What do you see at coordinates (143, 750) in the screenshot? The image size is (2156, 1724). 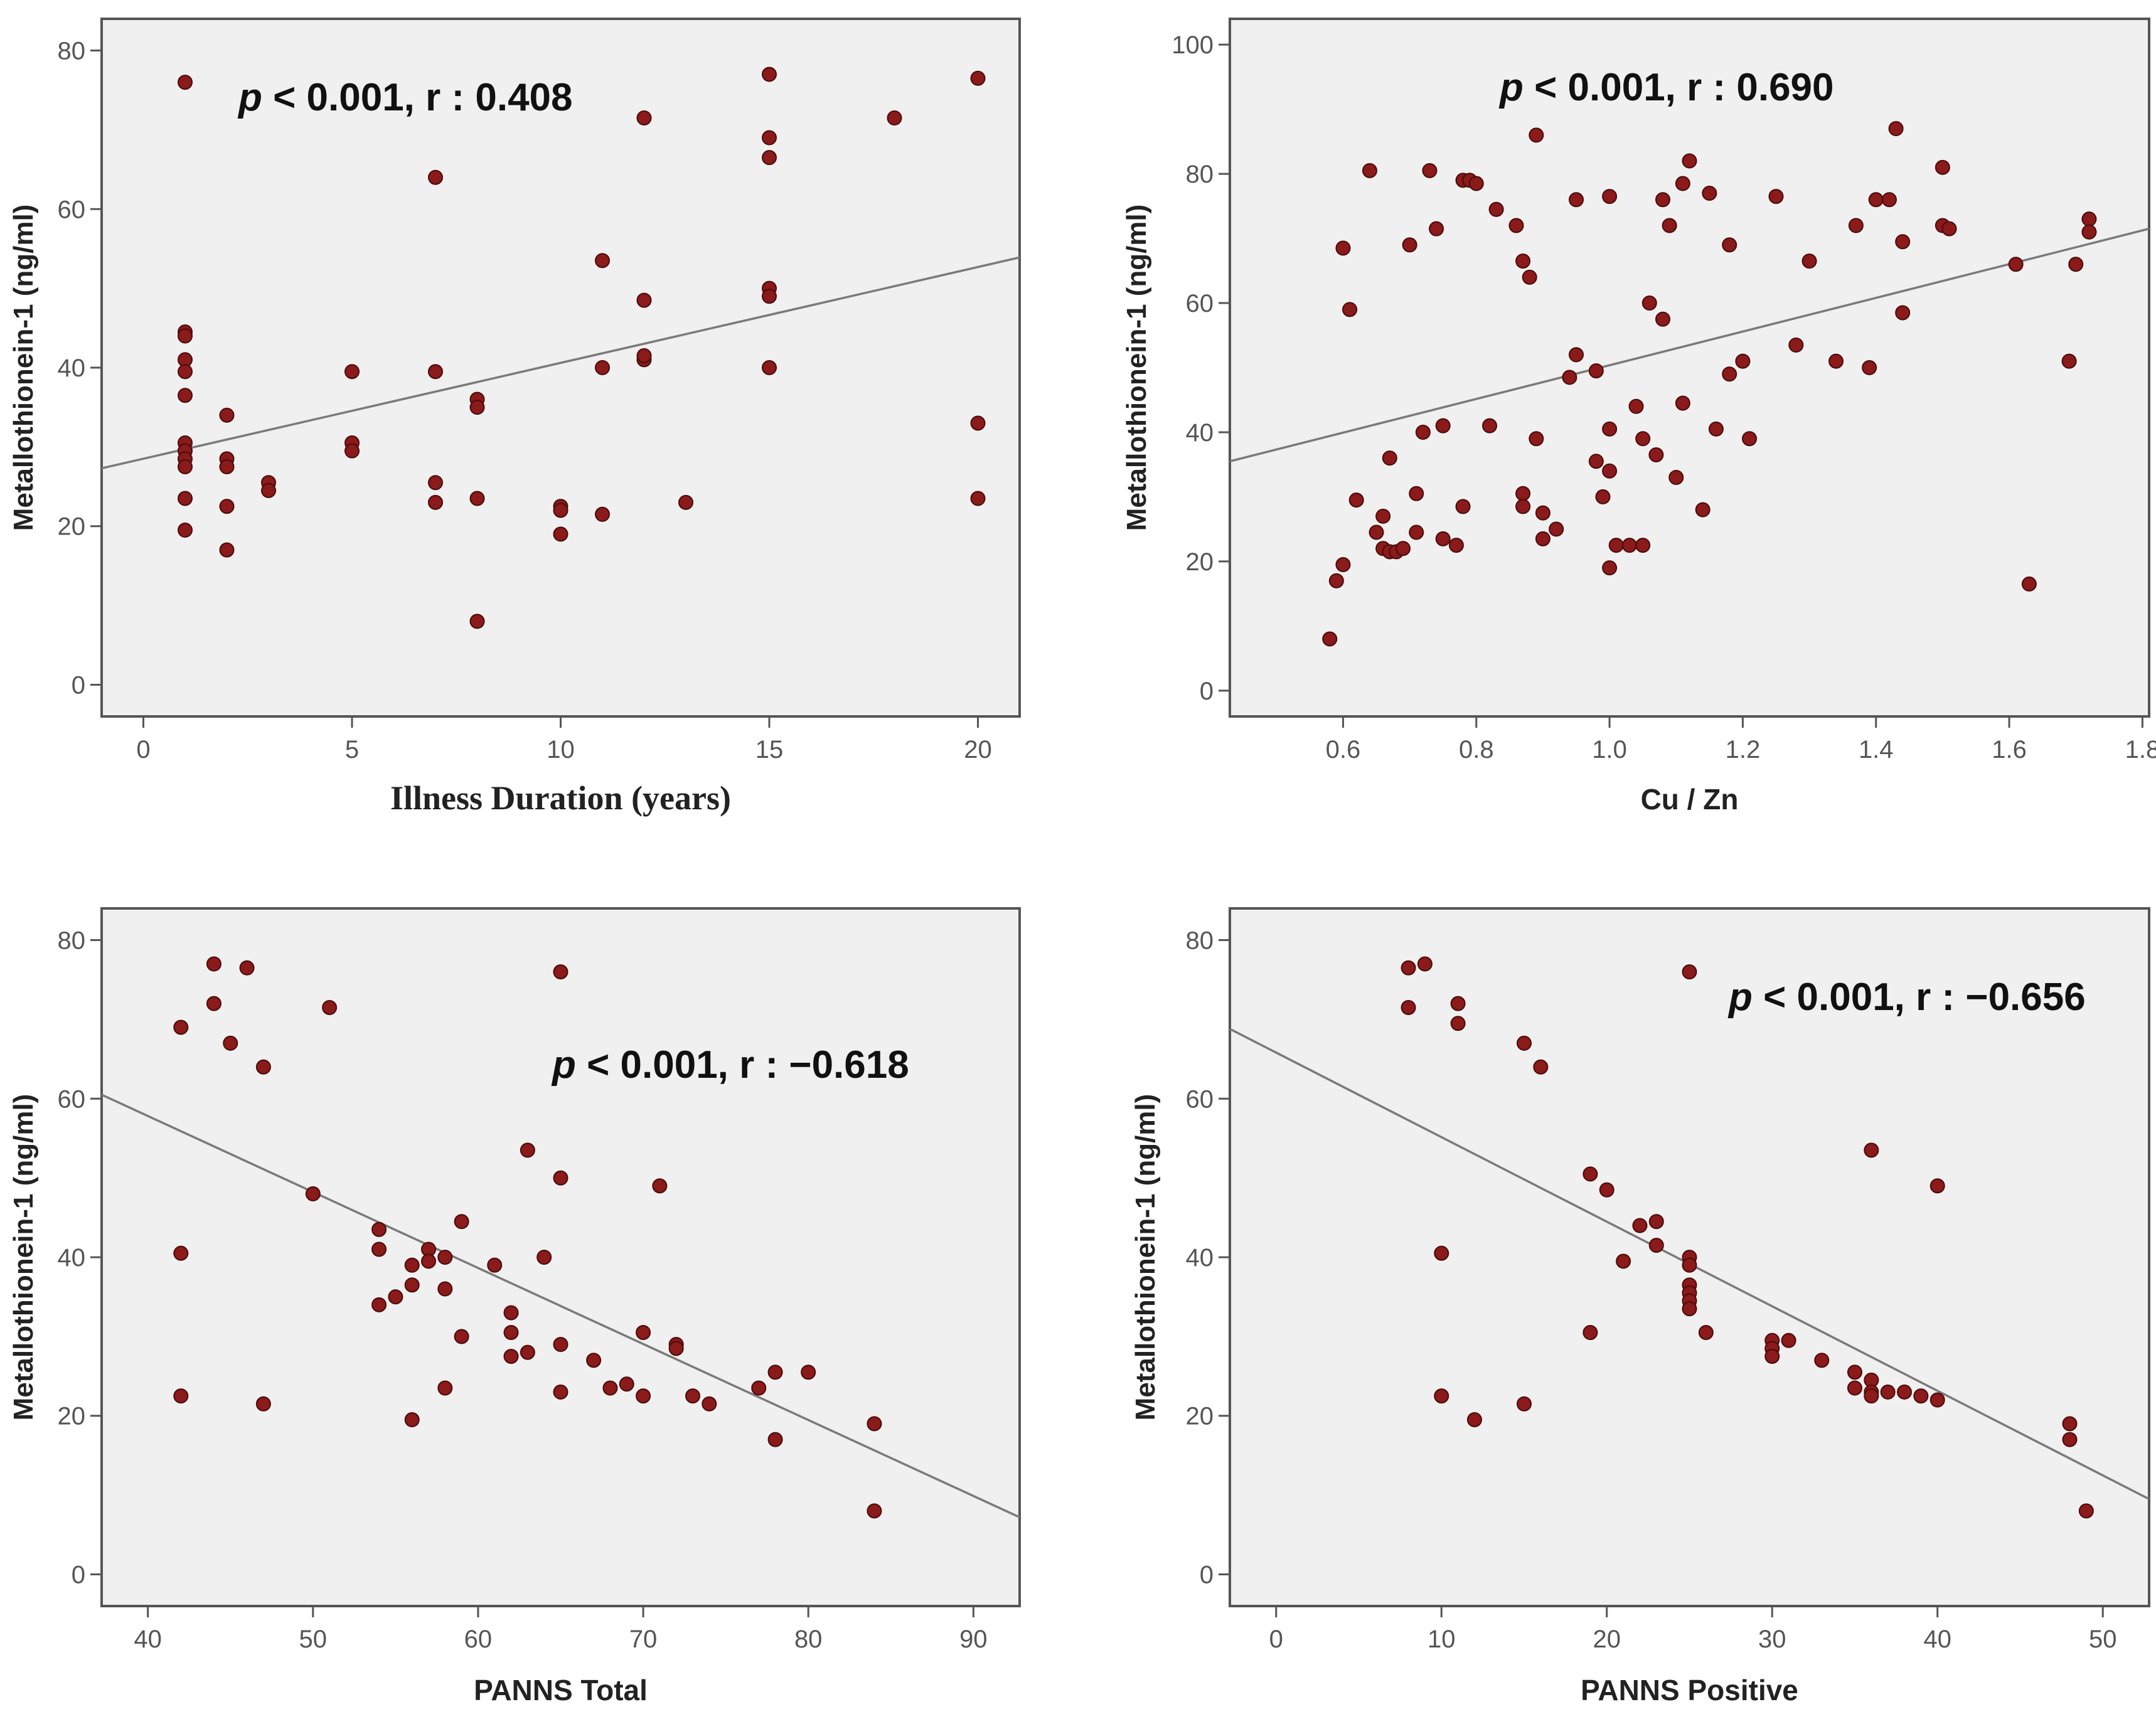 I see `x-tick-label: 0` at bounding box center [143, 750].